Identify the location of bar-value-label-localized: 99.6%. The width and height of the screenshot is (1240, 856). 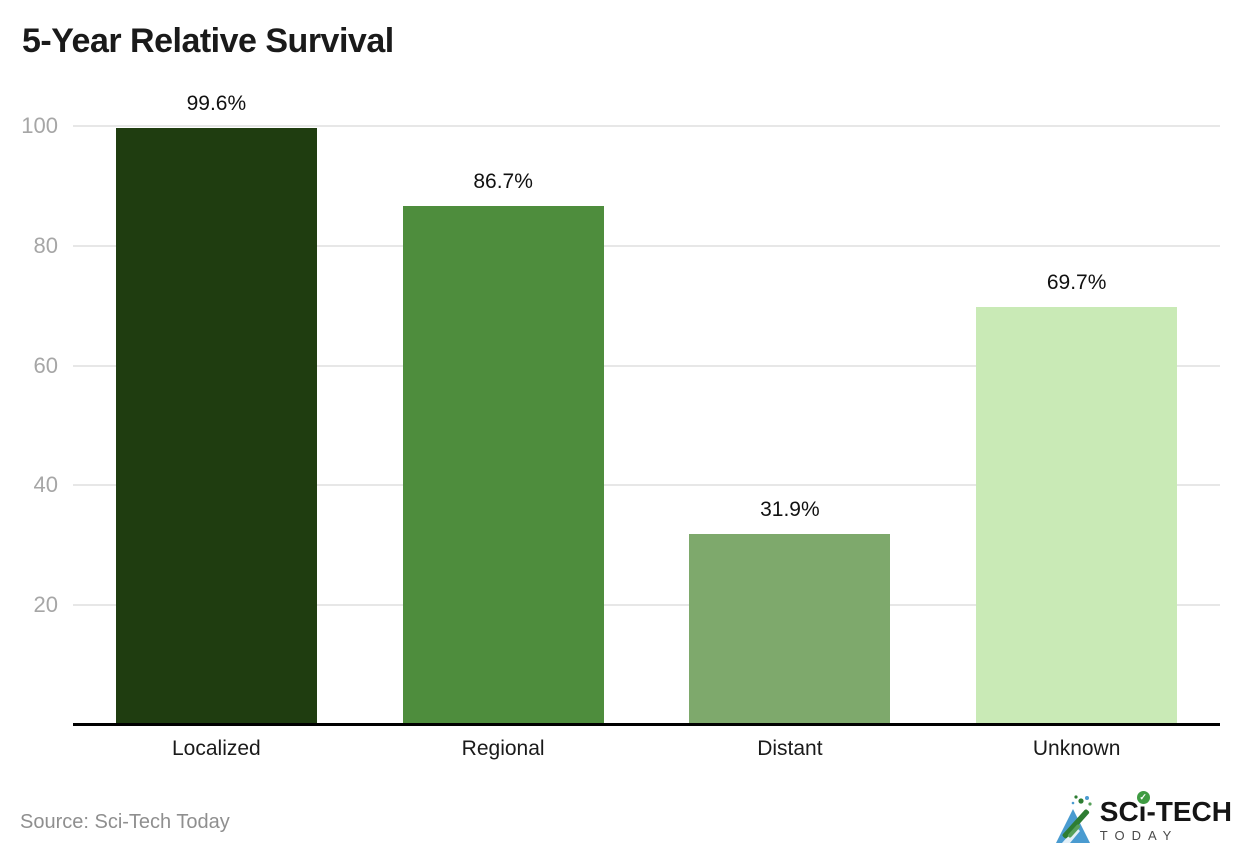
(216, 104).